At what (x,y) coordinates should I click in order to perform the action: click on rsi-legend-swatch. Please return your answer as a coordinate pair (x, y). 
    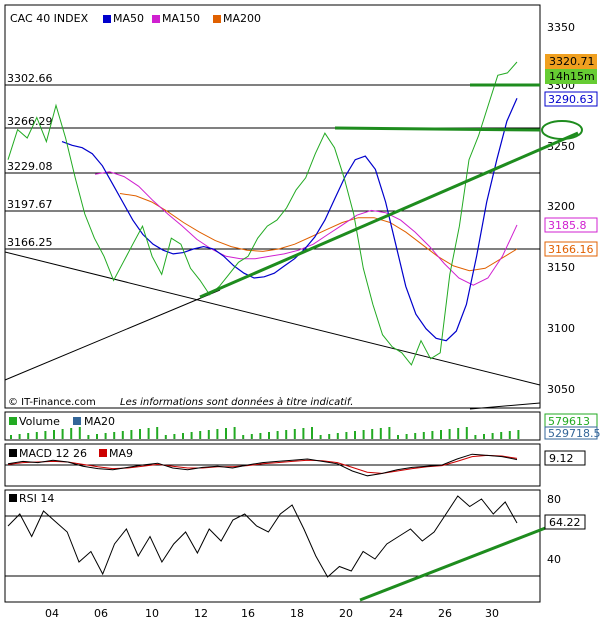
    Looking at the image, I should click on (13, 498).